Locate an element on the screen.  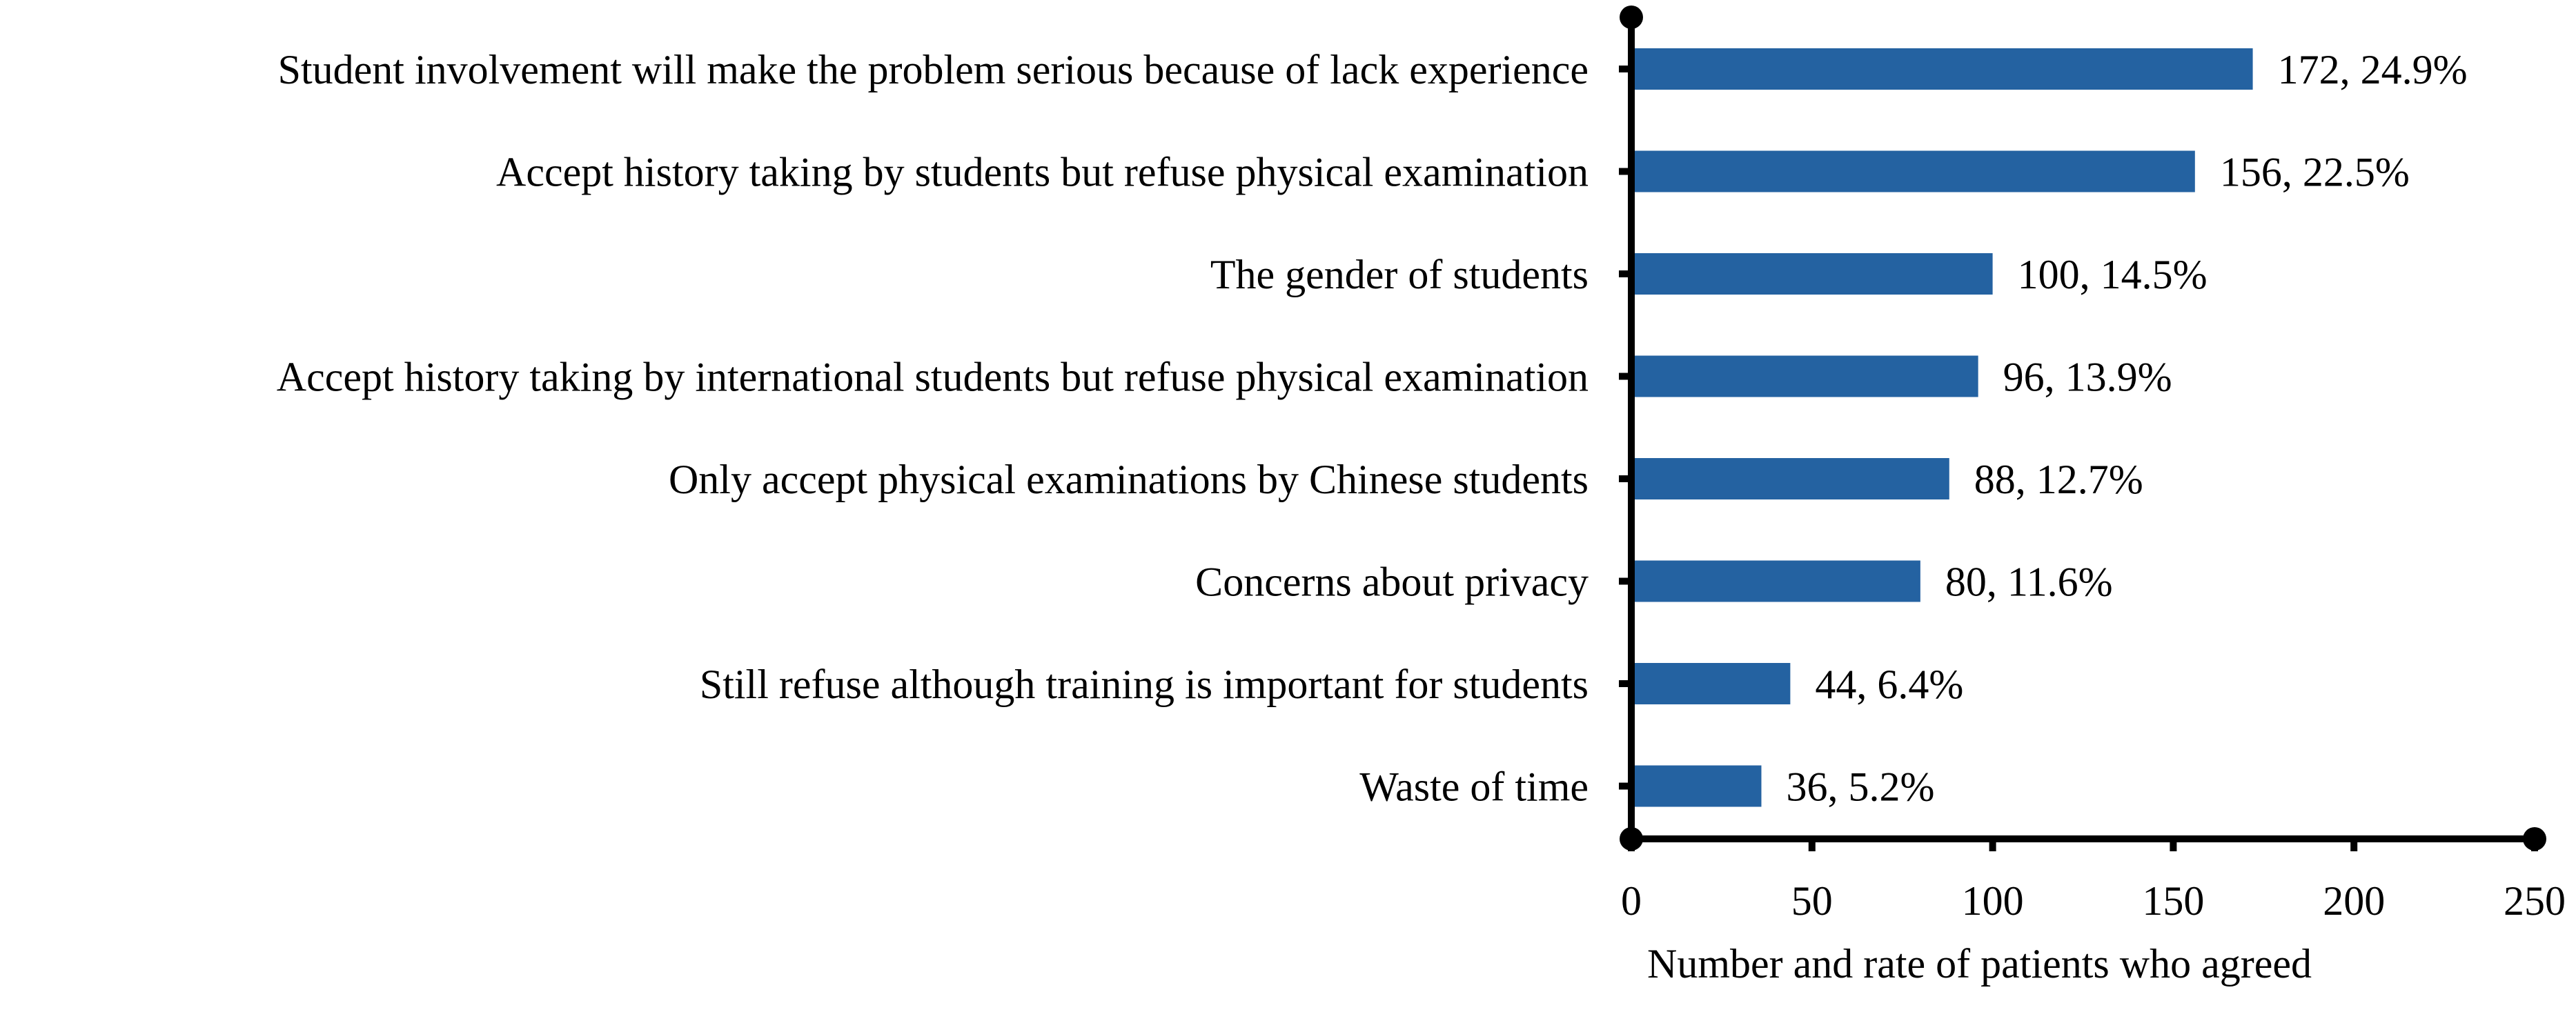
data-label: 36, 5.2% is located at coordinates (1860, 787).